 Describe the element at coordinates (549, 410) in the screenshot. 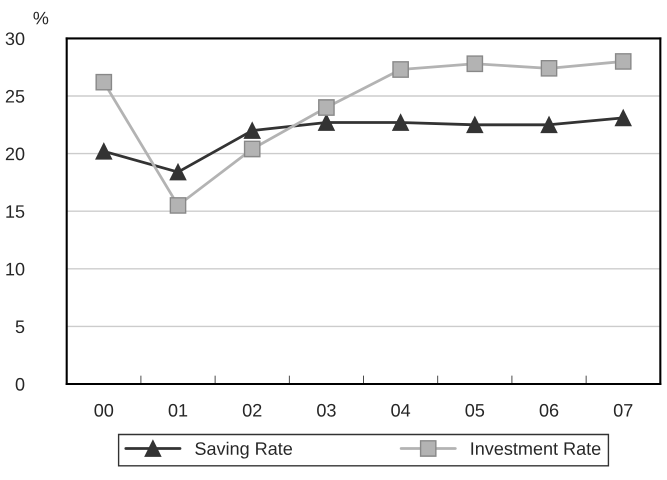

I see `x-tick-label: 06` at that location.